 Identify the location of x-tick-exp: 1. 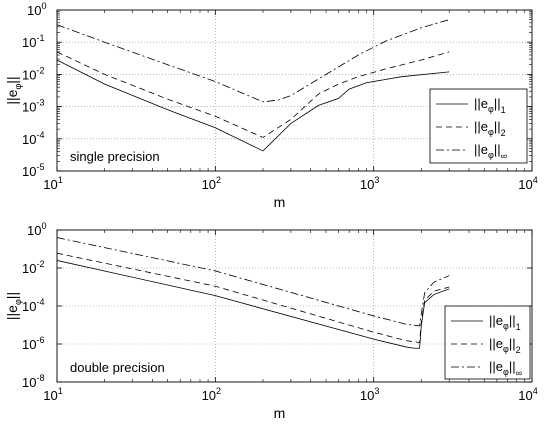
(60, 391).